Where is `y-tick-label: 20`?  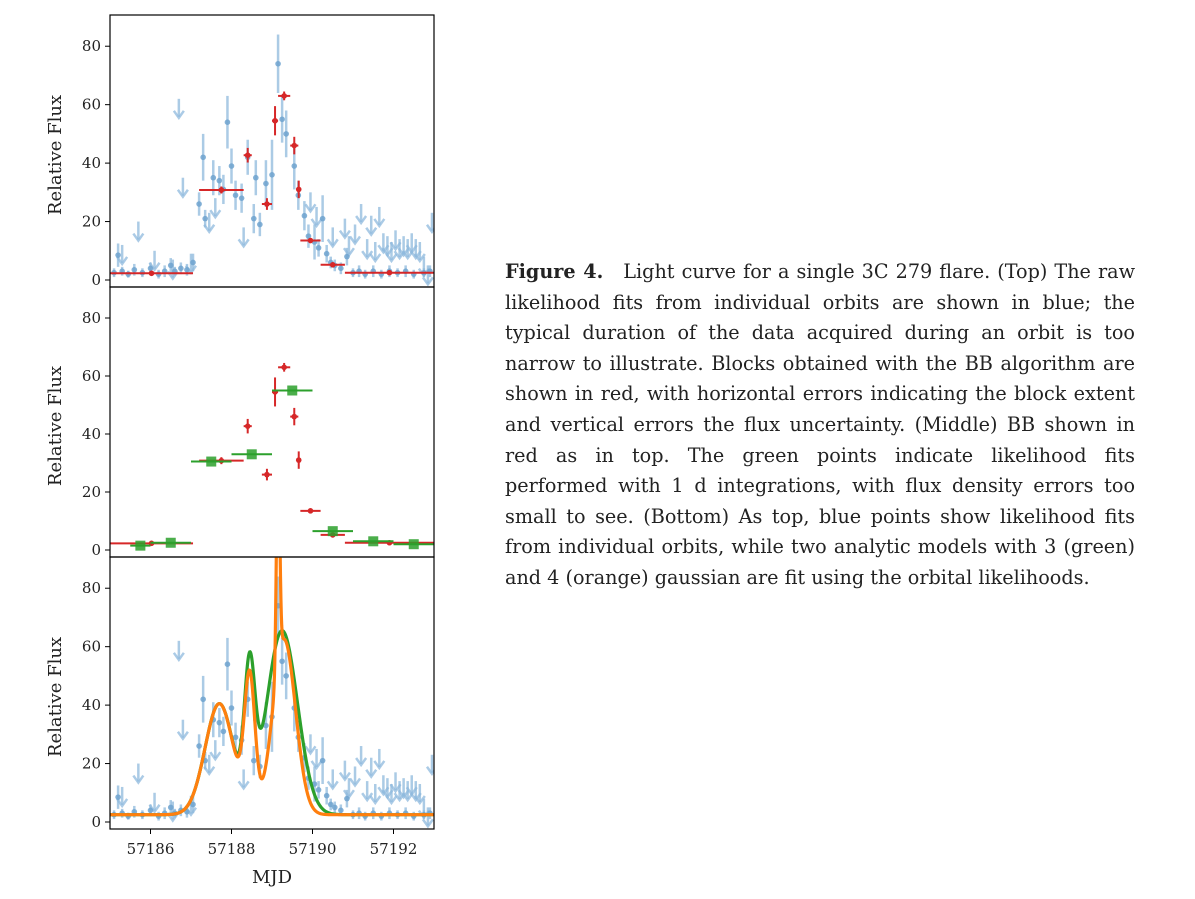
y-tick-label: 20 is located at coordinates (91, 764).